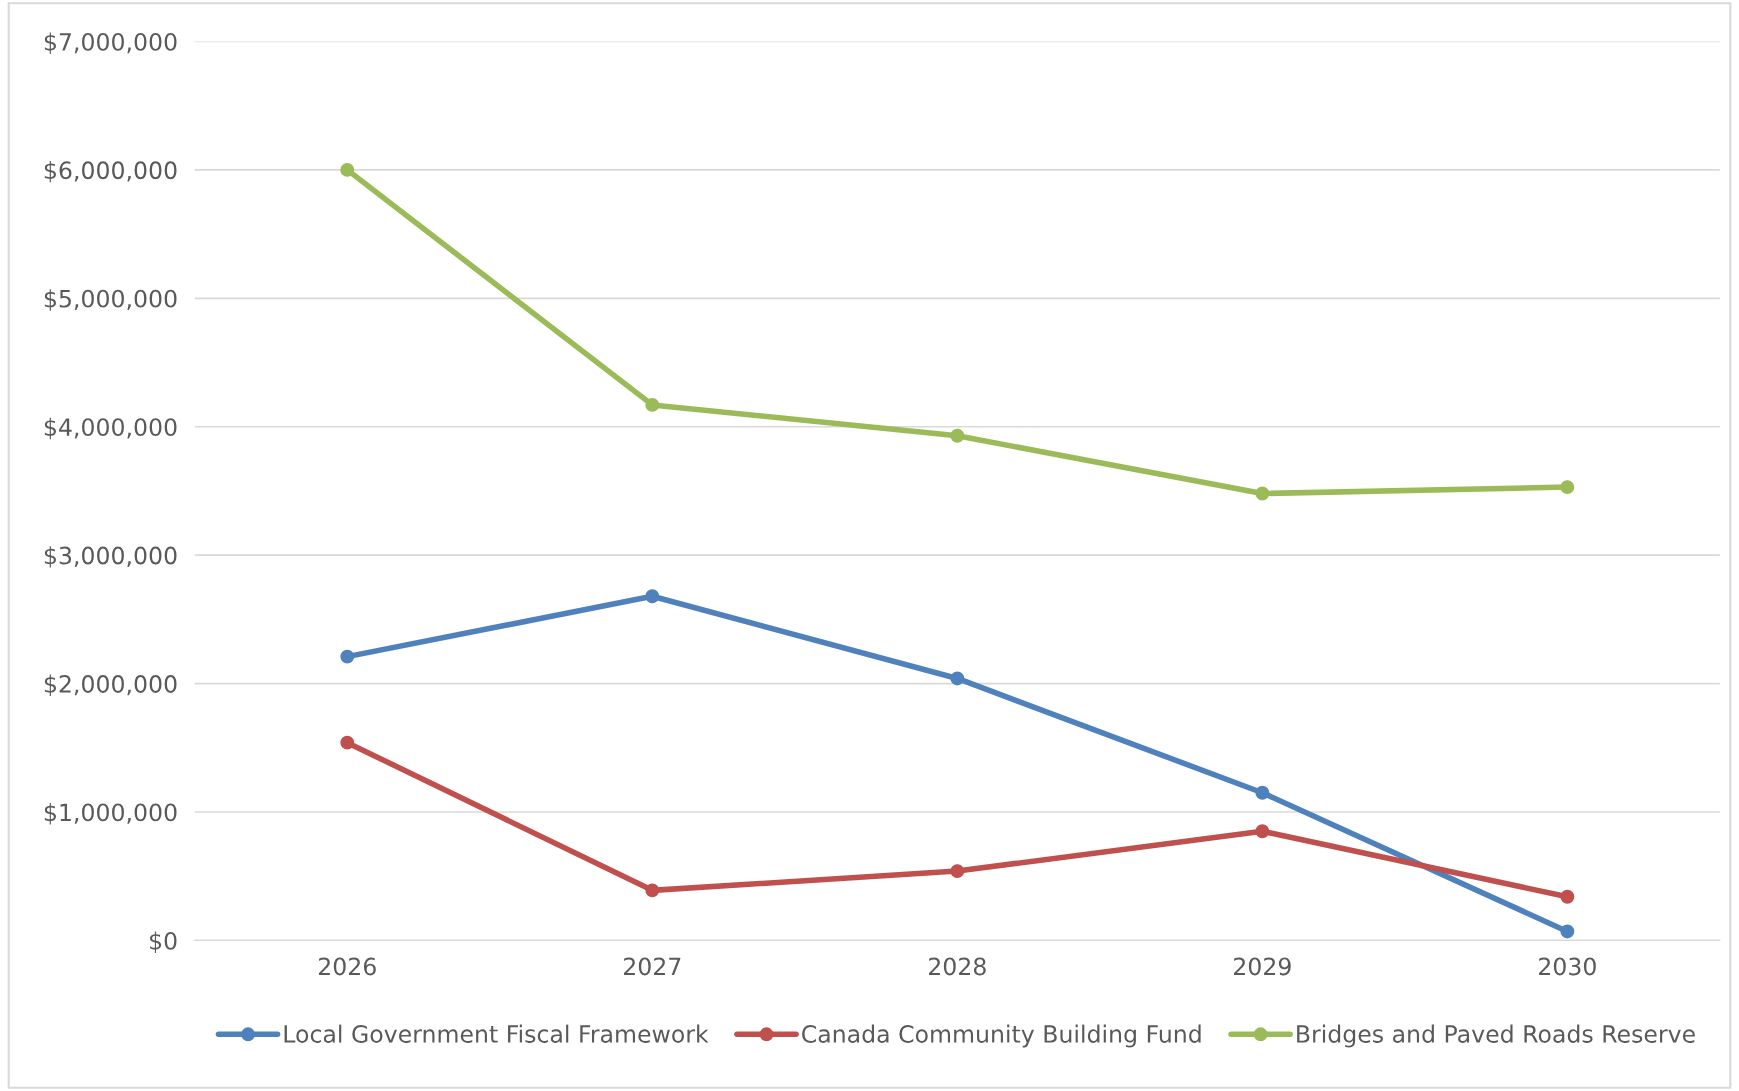  Describe the element at coordinates (163, 942) in the screenshot. I see `y-tick-label: $0` at that location.